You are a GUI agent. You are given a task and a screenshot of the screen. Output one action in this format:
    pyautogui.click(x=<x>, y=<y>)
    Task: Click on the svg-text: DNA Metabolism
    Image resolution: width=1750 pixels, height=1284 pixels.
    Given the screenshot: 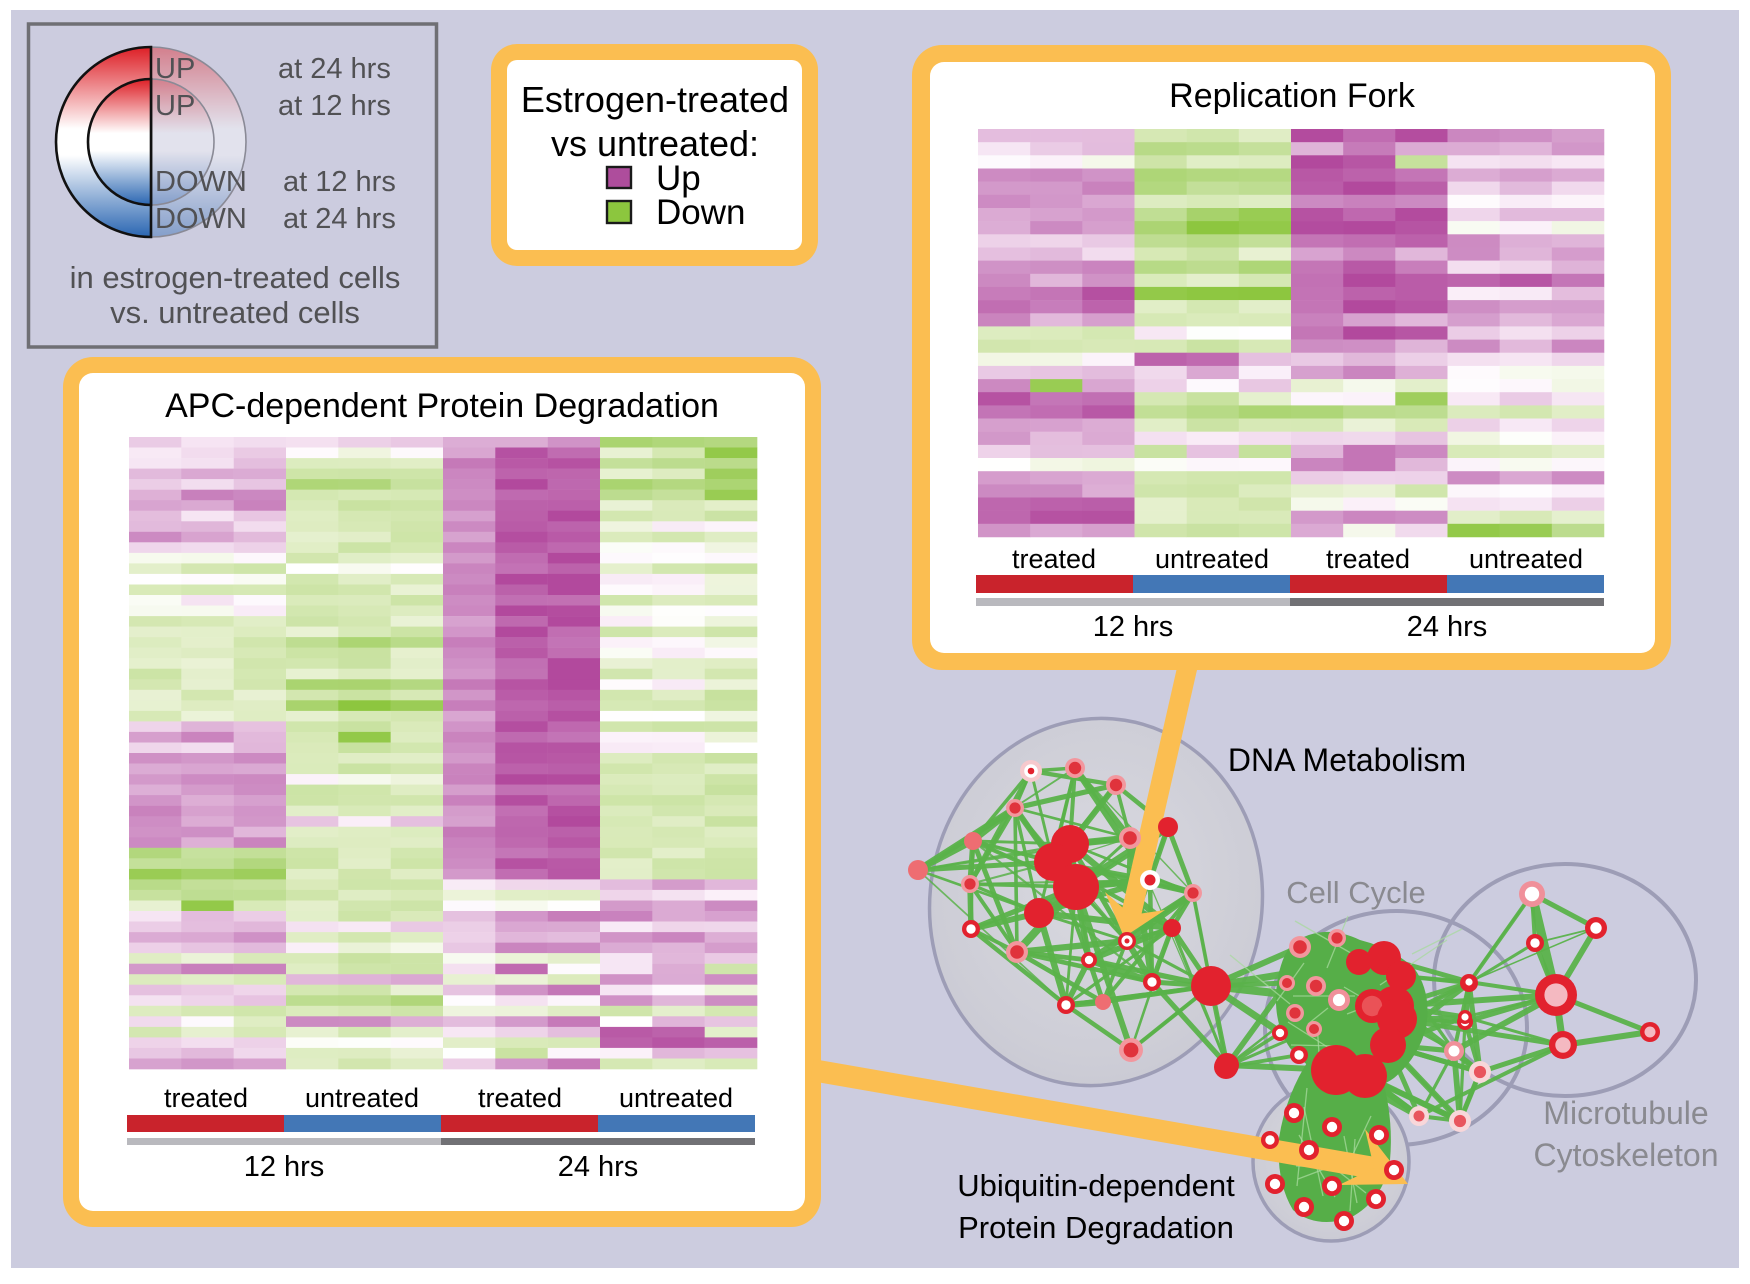 What is the action you would take?
    pyautogui.click(x=1347, y=760)
    